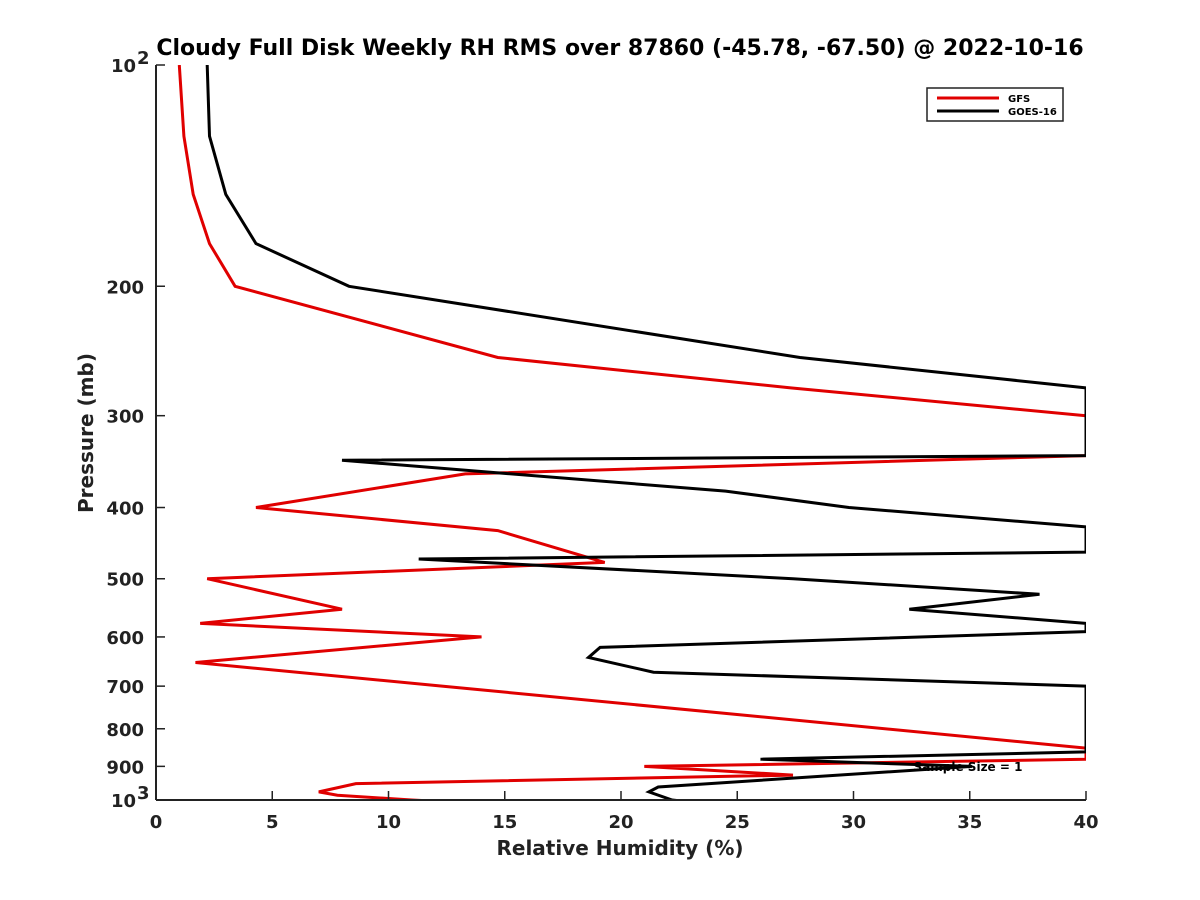 This screenshot has width=1200, height=900. What do you see at coordinates (272, 822) in the screenshot?
I see `x-tick-label: 5` at bounding box center [272, 822].